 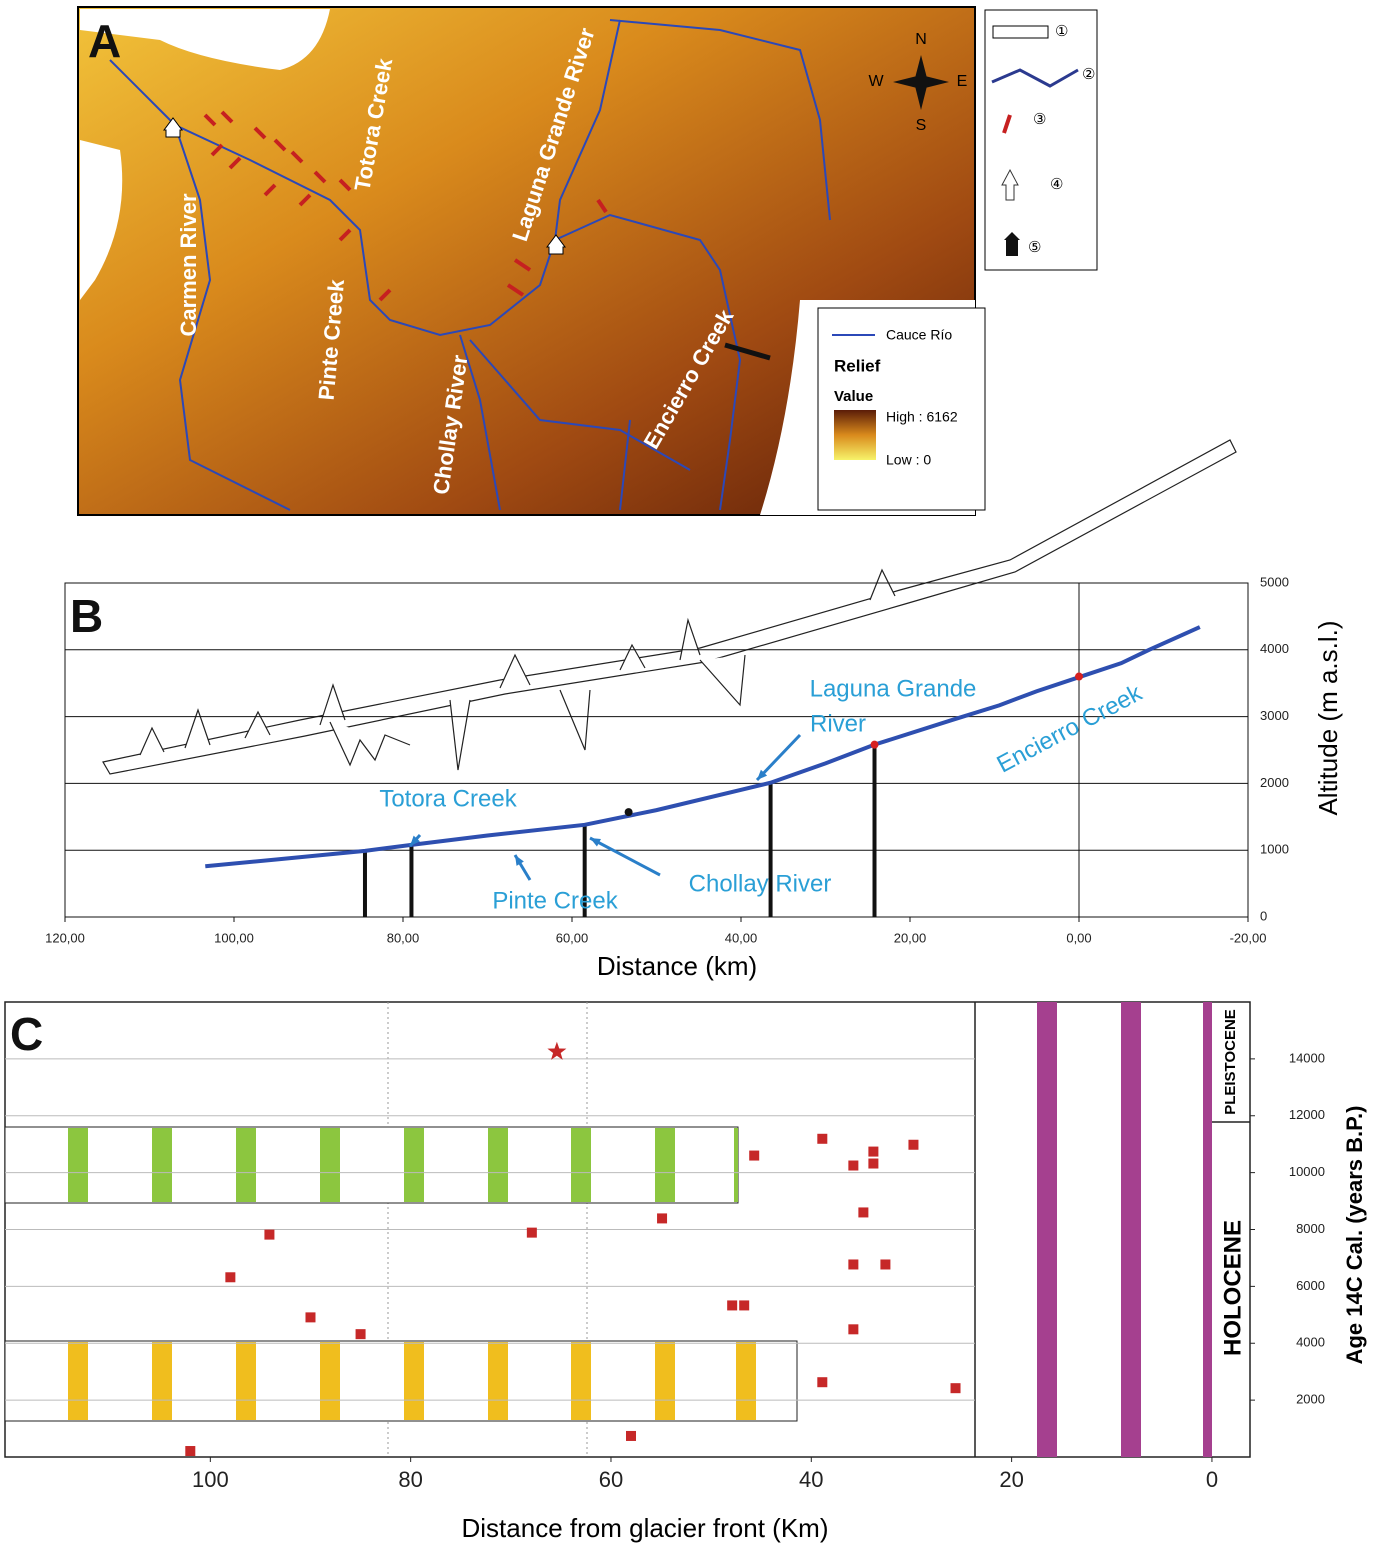 I want to click on flow-arrows, so click(x=405, y=206).